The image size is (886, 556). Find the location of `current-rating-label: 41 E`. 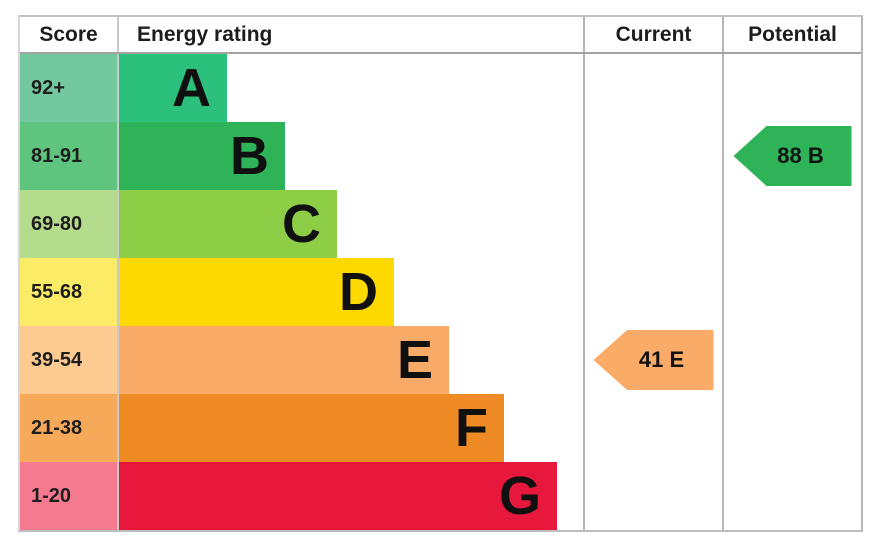

current-rating-label: 41 E is located at coordinates (661, 359).